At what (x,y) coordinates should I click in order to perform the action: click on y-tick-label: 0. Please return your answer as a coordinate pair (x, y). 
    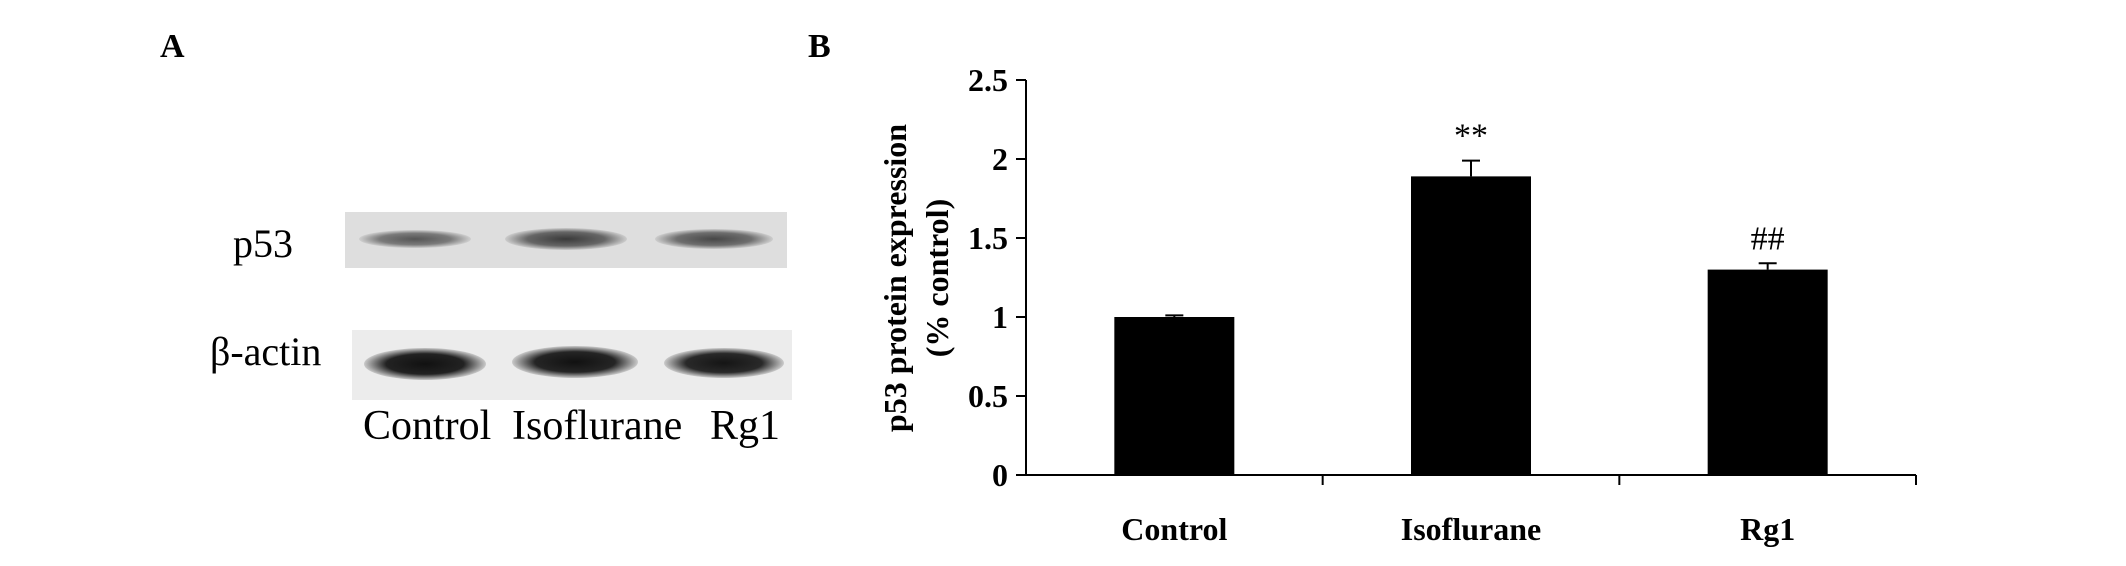
    Looking at the image, I should click on (1000, 475).